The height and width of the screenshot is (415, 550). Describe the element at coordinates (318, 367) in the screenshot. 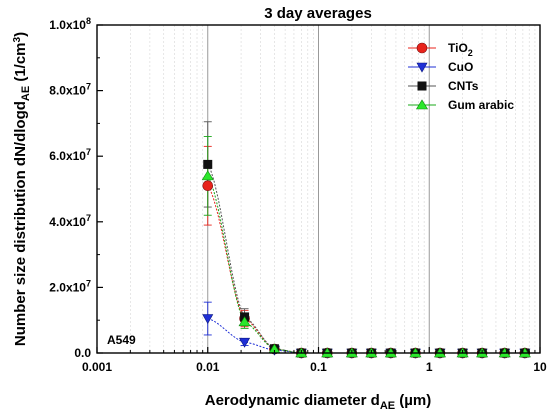

I see `x-tick-label: 0.1` at that location.